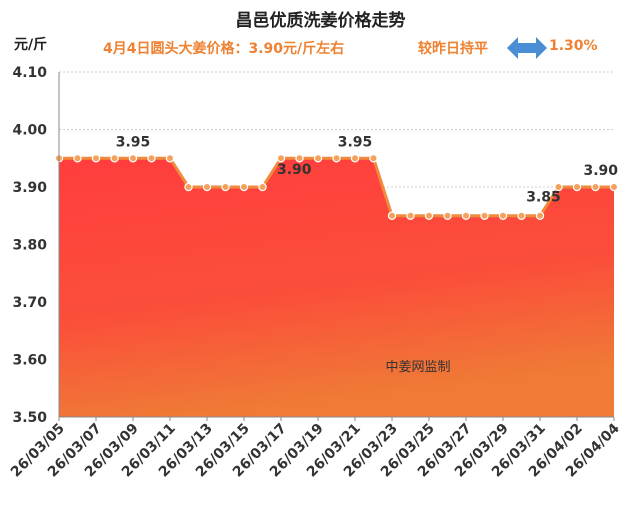 This screenshot has width=641, height=510. I want to click on double-arrow-icon, so click(527, 48).